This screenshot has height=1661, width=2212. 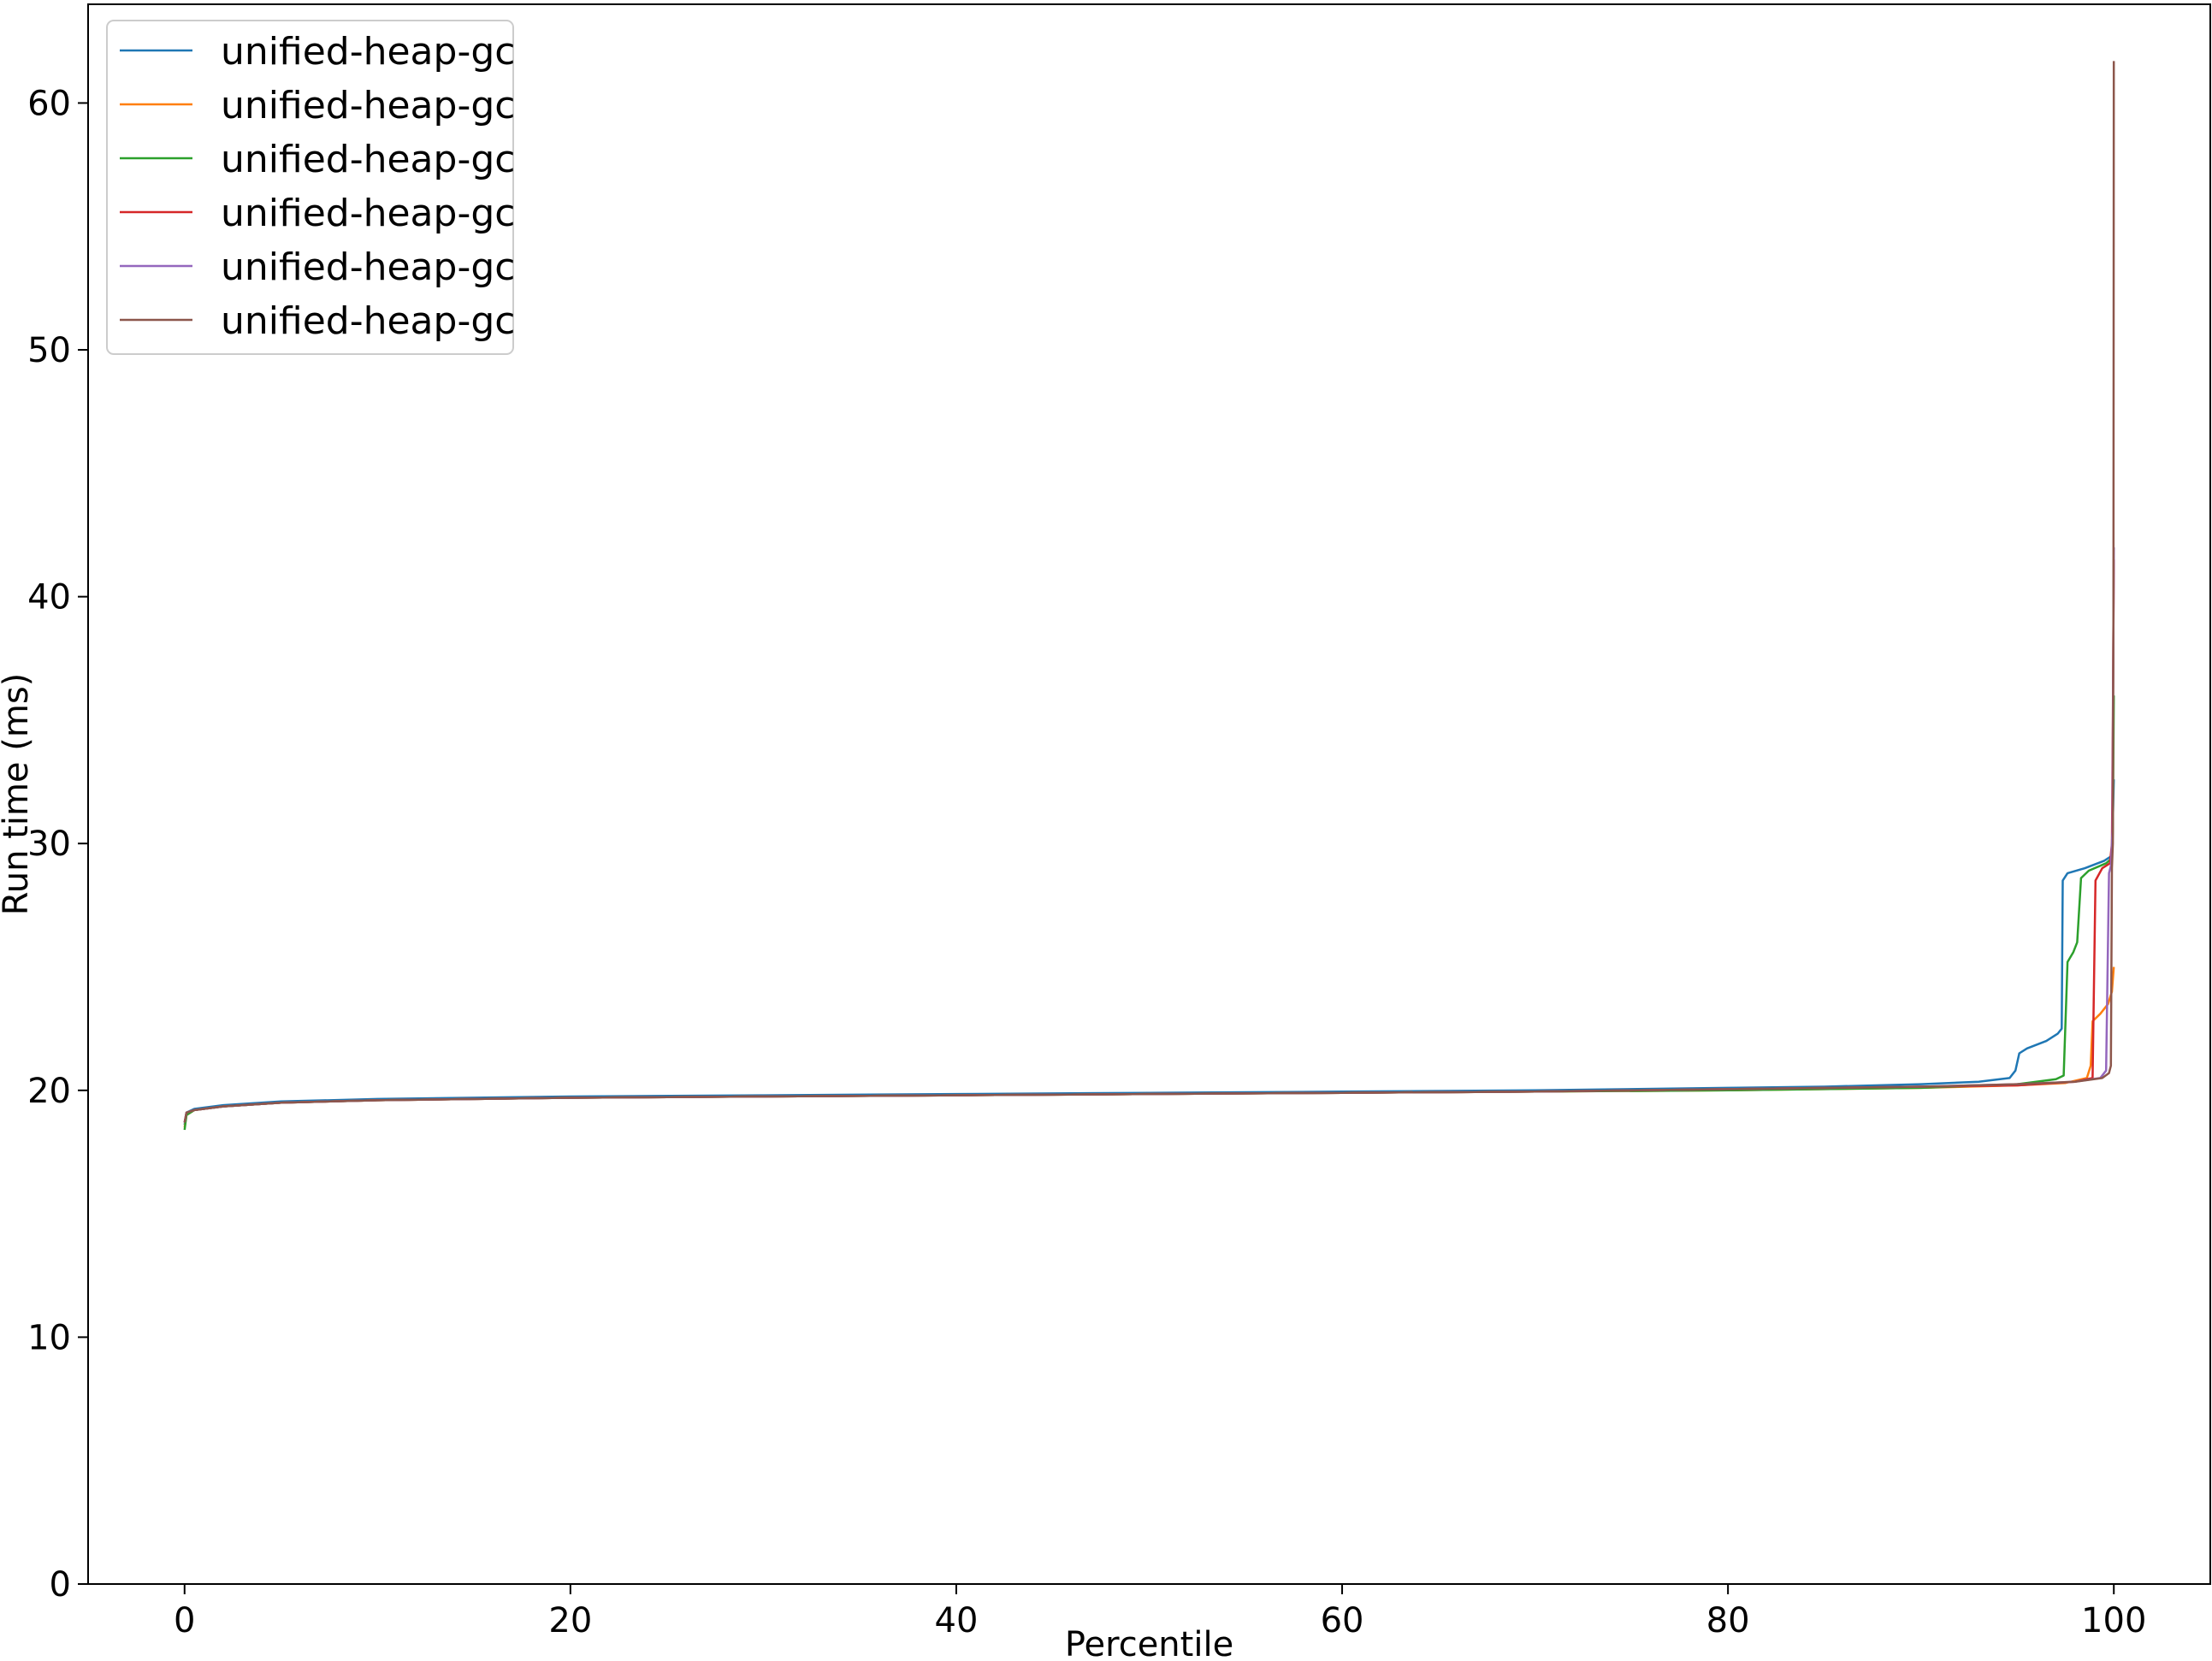 What do you see at coordinates (1728, 1620) in the screenshot?
I see `x-tick-label: 80` at bounding box center [1728, 1620].